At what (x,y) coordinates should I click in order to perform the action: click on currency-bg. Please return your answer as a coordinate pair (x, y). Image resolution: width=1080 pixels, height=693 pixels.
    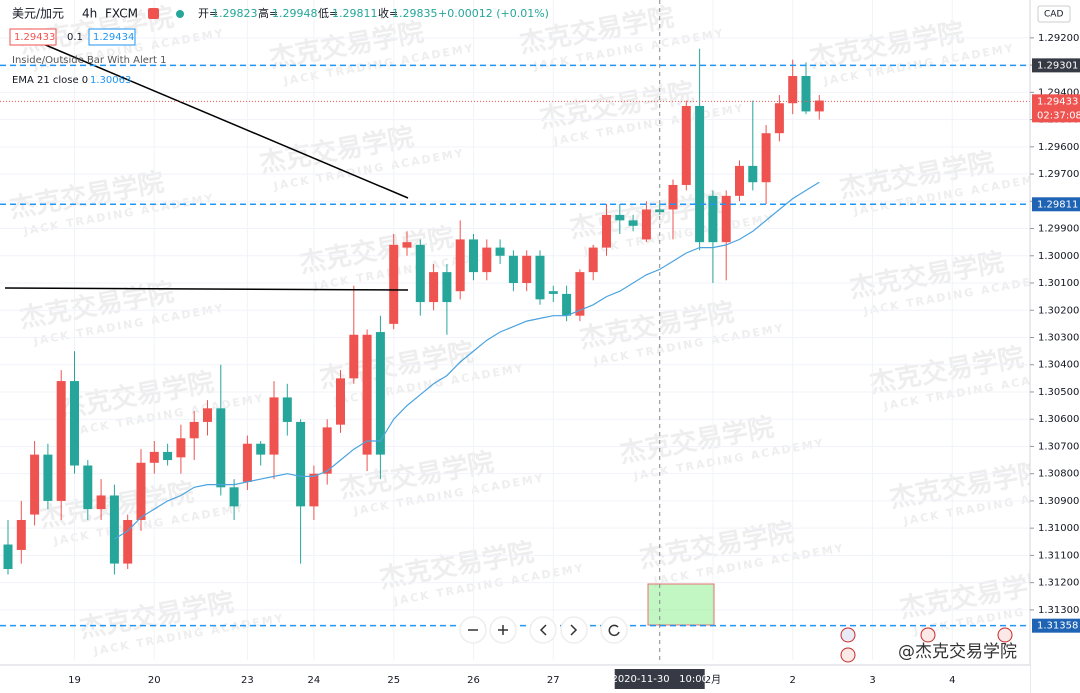
    Looking at the image, I should click on (1054, 14).